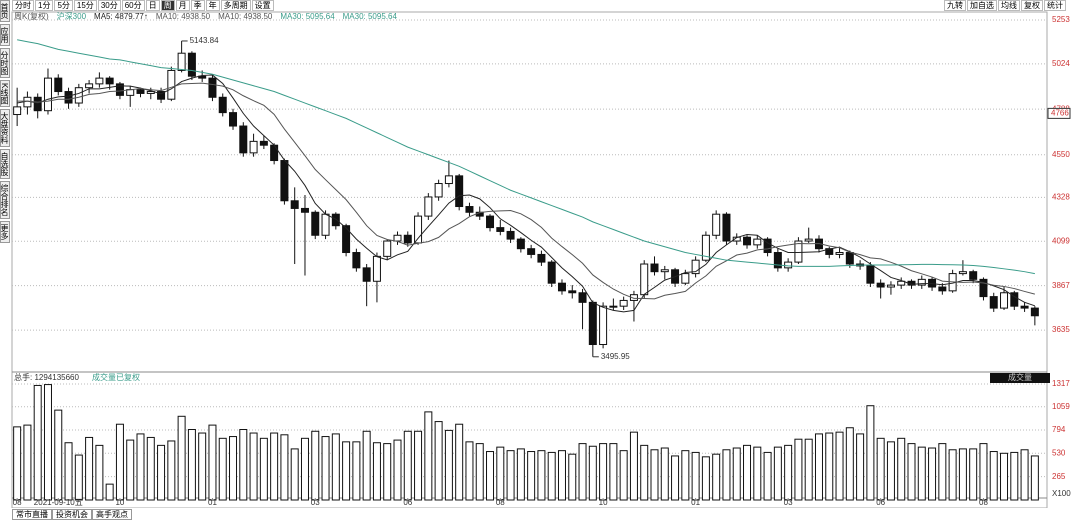 The width and height of the screenshot is (1080, 520). What do you see at coordinates (615, 356) in the screenshot?
I see `low-label: 3495.95` at bounding box center [615, 356].